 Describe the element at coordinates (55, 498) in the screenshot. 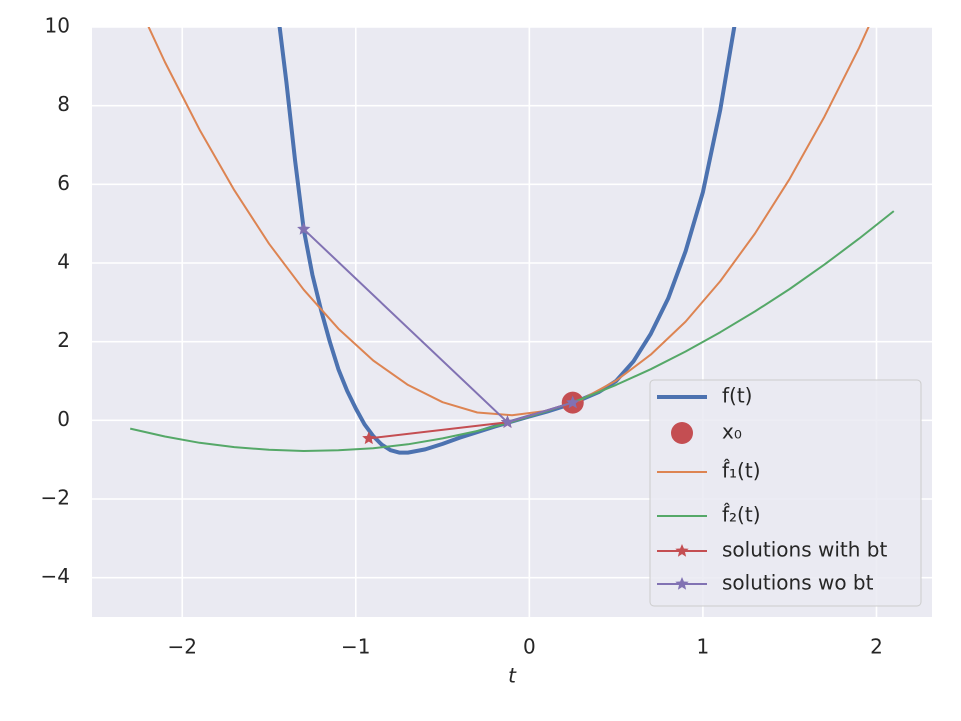

I see `y-tick-label: −2` at that location.